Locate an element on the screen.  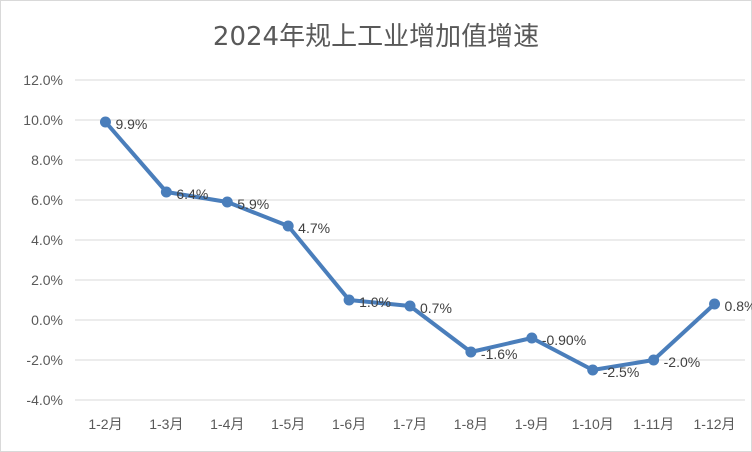
x-tick-label: 1-2月 is located at coordinates (105, 424).